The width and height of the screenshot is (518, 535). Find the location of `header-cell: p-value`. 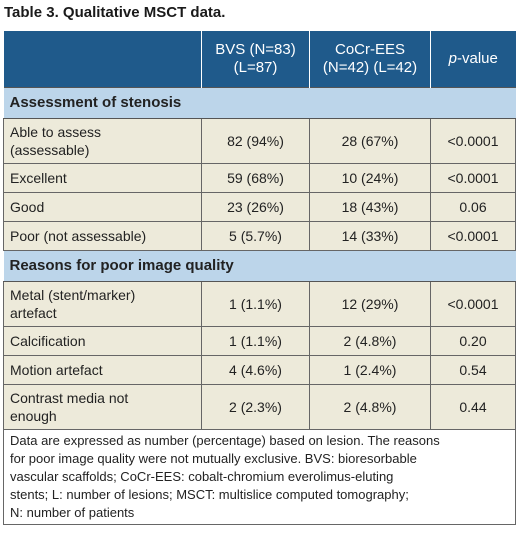

header-cell: p-value is located at coordinates (473, 59).